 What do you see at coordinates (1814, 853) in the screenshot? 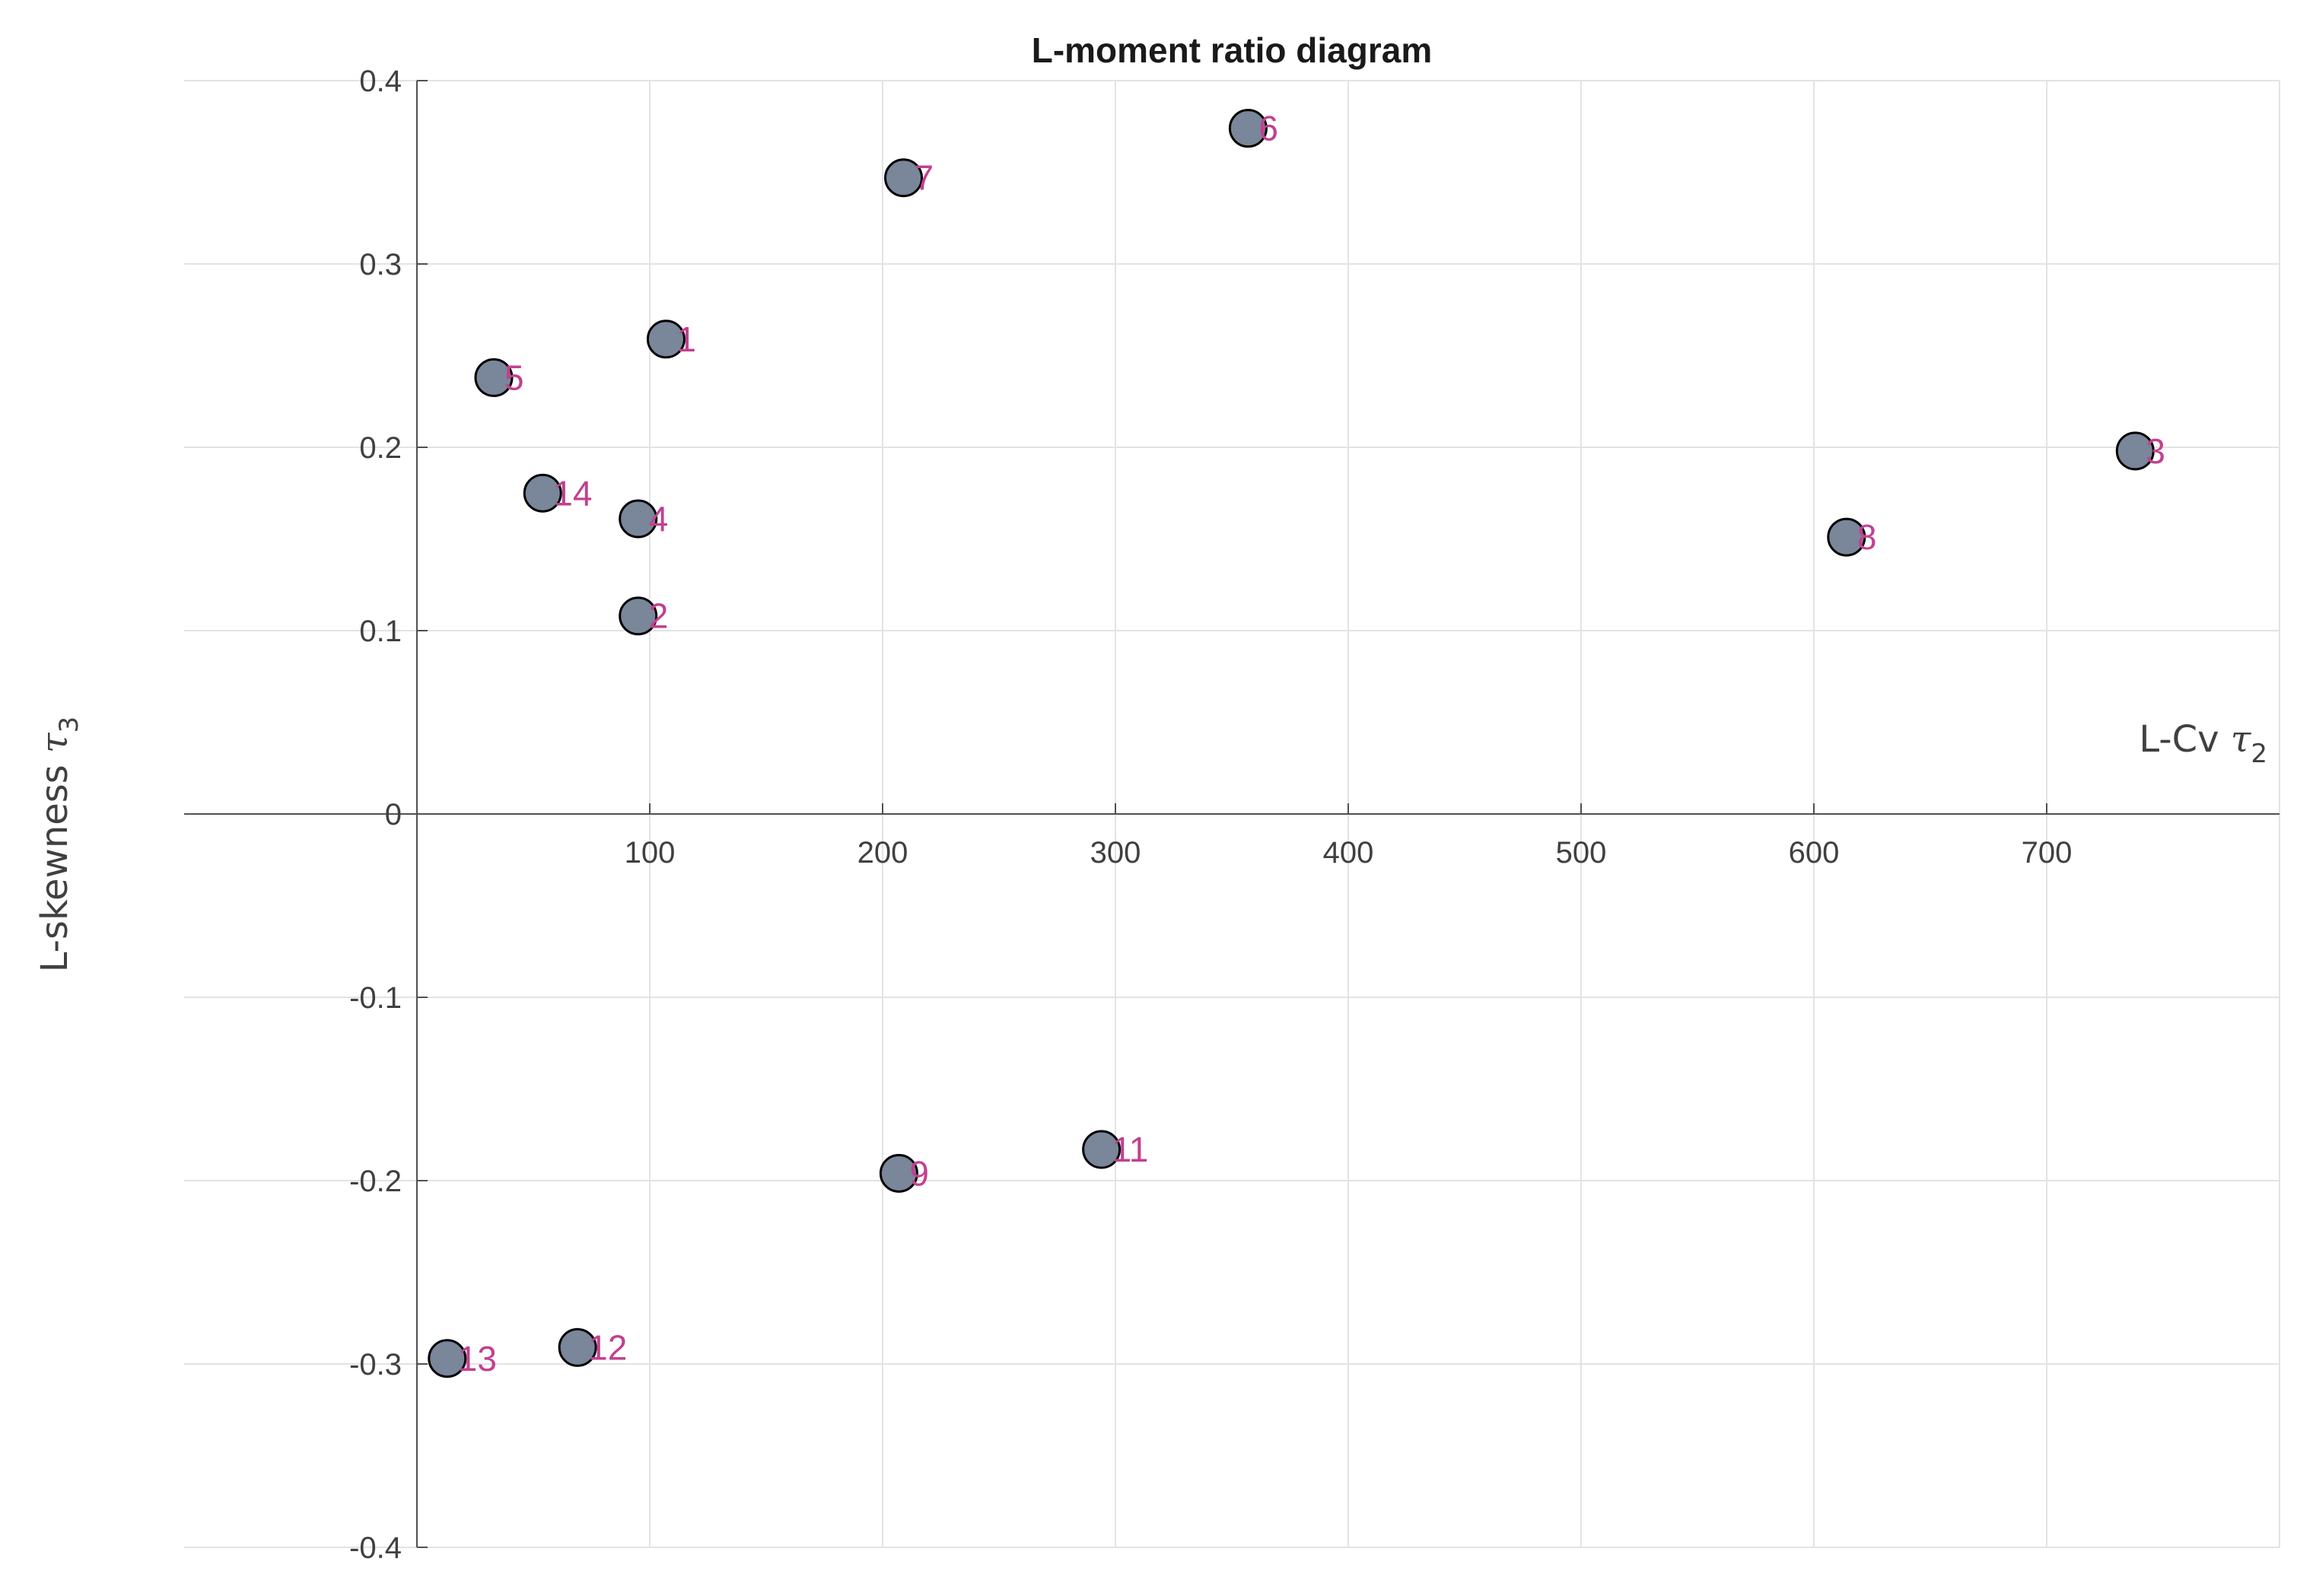
I see `x-tick-label: 600` at bounding box center [1814, 853].